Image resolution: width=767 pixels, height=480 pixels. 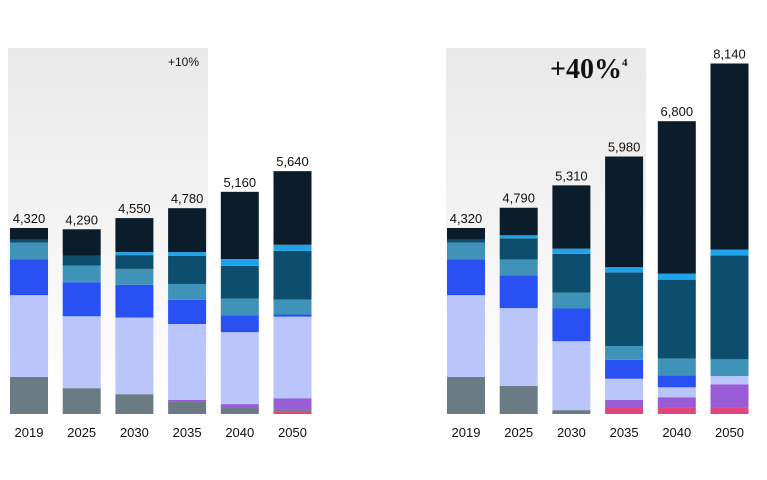 I want to click on total-label: 4,290, so click(x=81, y=219).